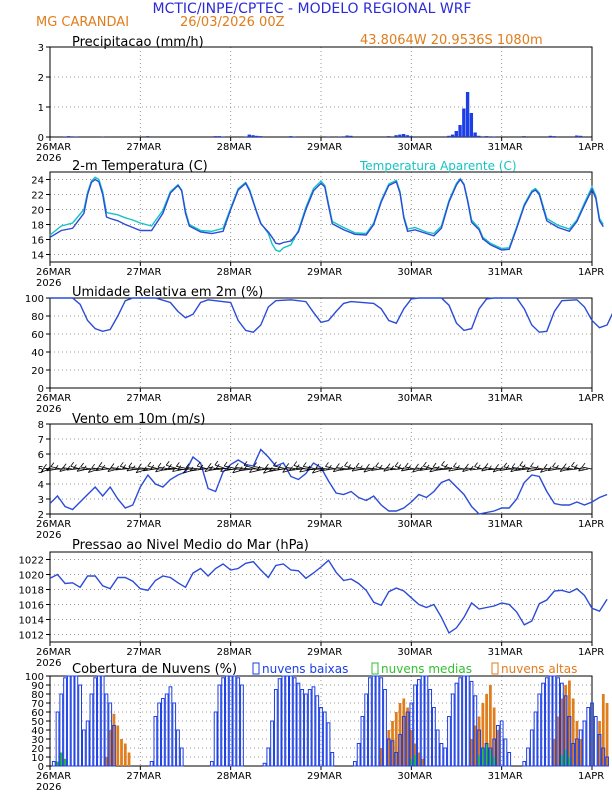 This screenshot has width=612, height=792. Describe the element at coordinates (37, 749) in the screenshot. I see `ytick-label: 20` at that location.